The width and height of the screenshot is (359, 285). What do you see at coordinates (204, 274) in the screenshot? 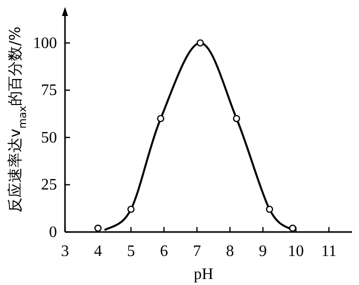
I see `x-axis-title: pH` at bounding box center [204, 274].